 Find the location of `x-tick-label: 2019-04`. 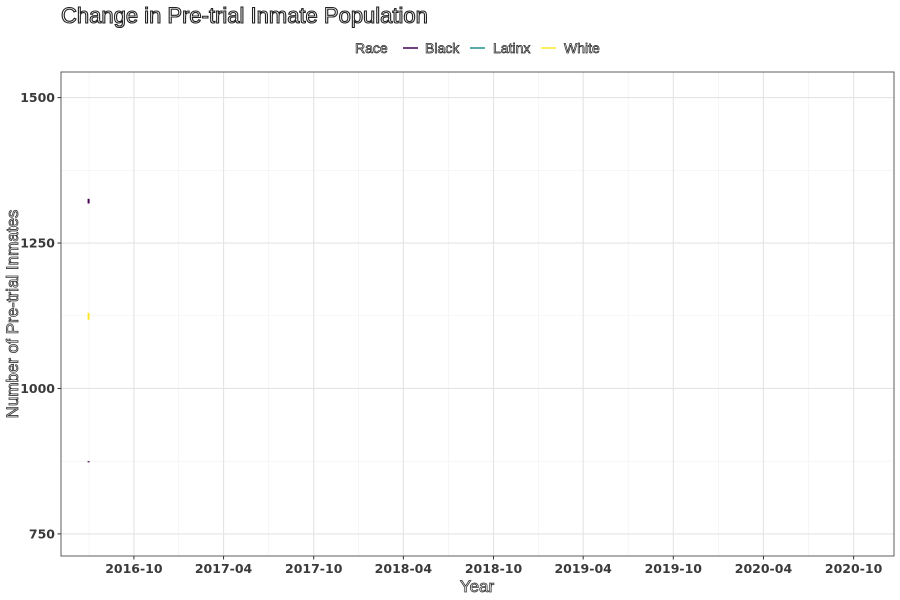

x-tick-label: 2019-04 is located at coordinates (583, 568).